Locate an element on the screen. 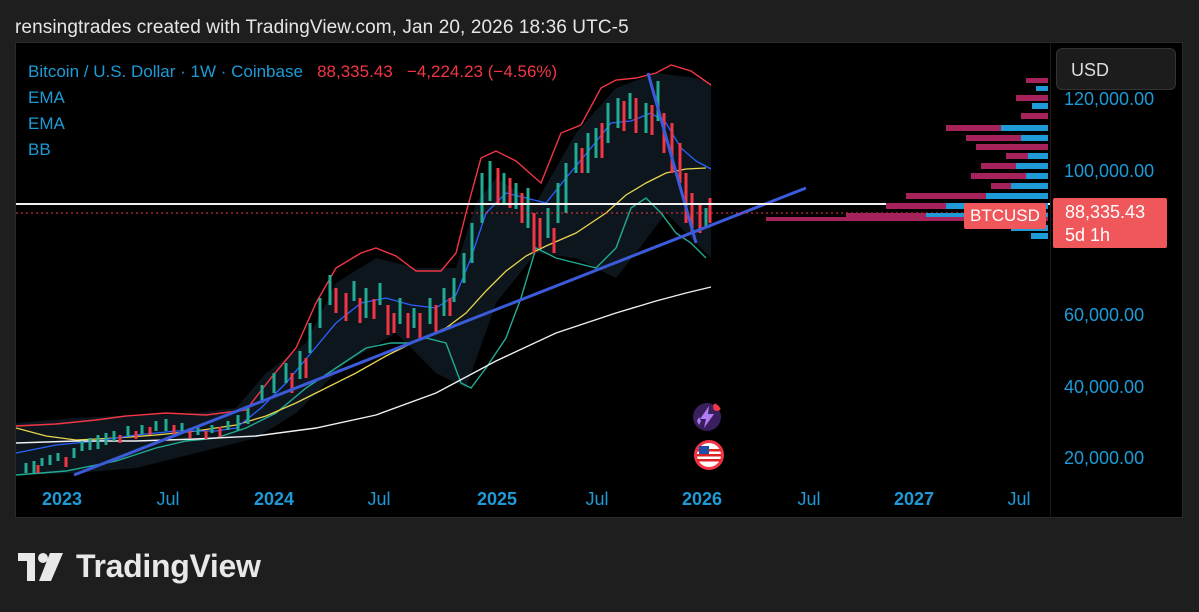  symbol-price-tag: BTCUSD is located at coordinates (1005, 216).